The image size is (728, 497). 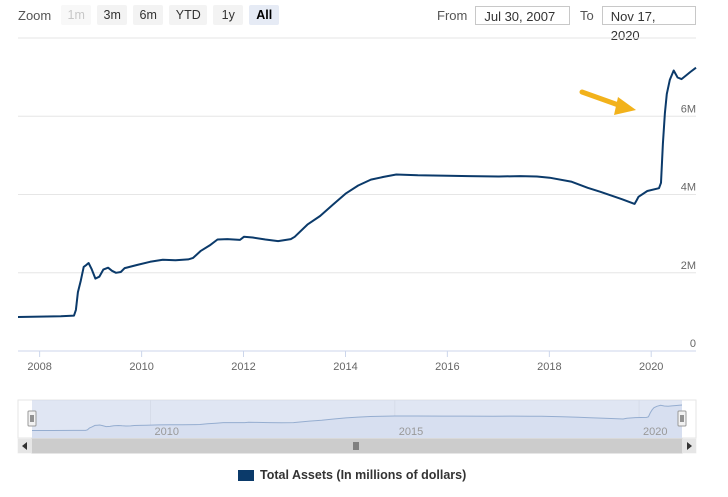 What do you see at coordinates (148, 15) in the screenshot?
I see `zoom-button-6m: 6m` at bounding box center [148, 15].